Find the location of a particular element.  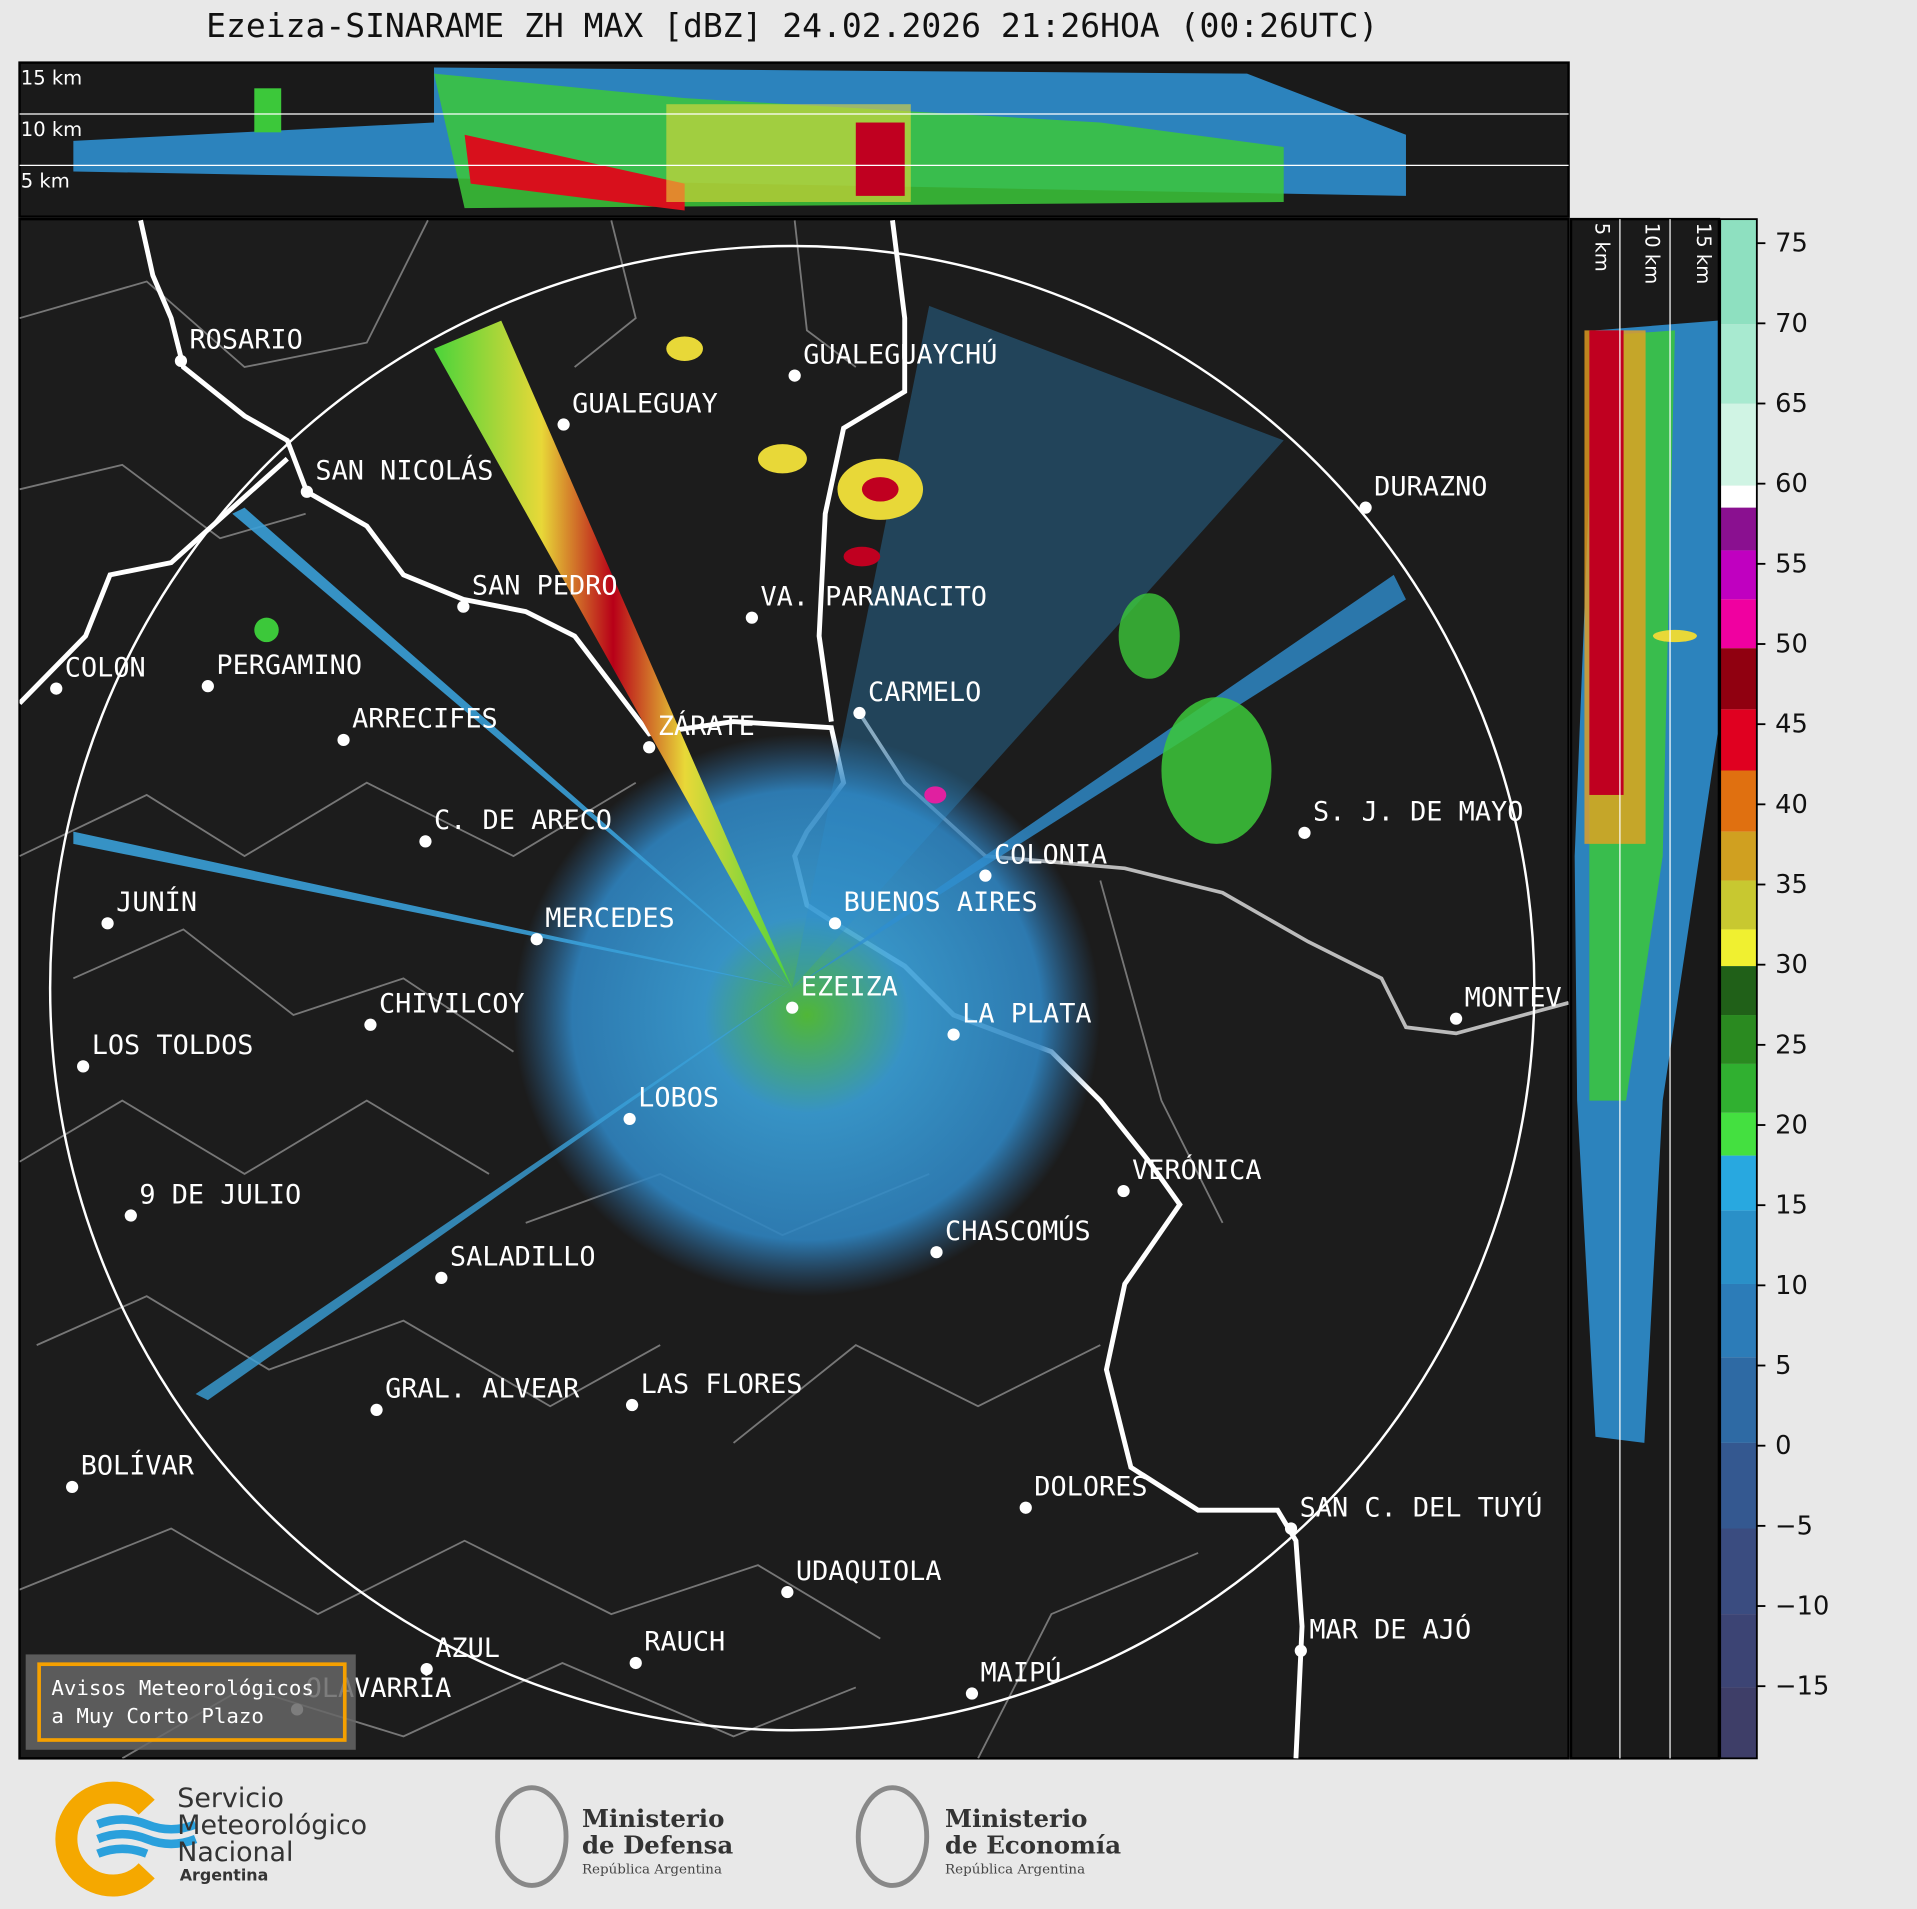

place-label: PERGAMINO is located at coordinates (289, 665).